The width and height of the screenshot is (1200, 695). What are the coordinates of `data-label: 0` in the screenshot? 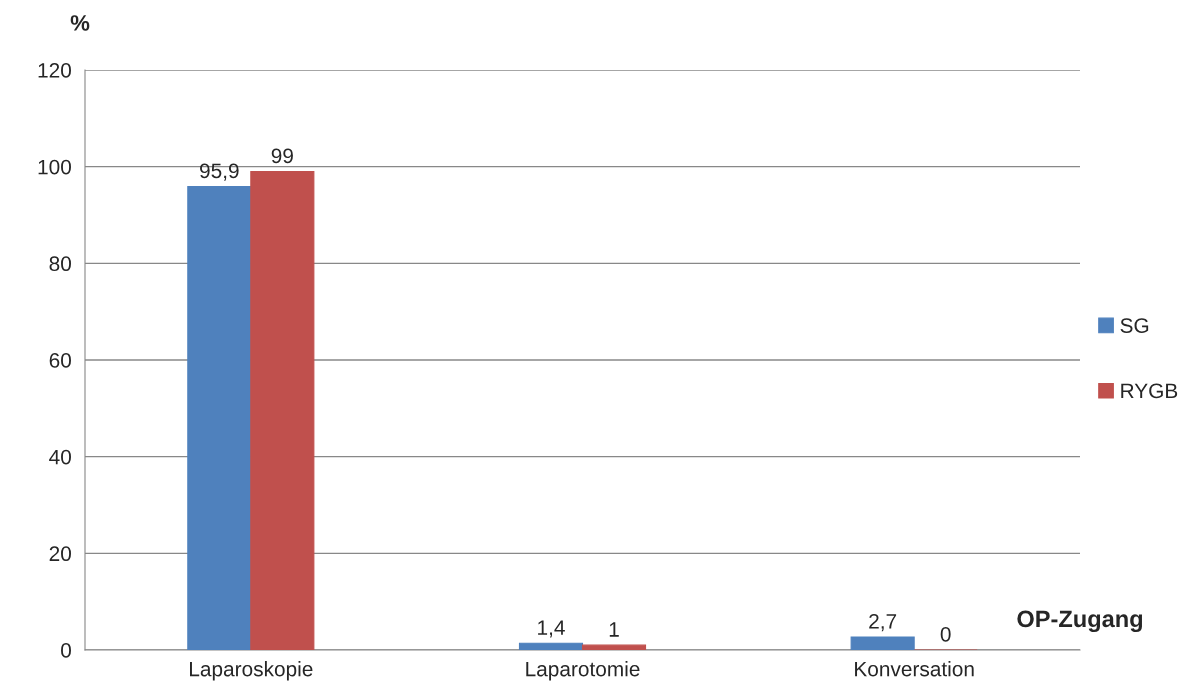 It's located at (945, 634).